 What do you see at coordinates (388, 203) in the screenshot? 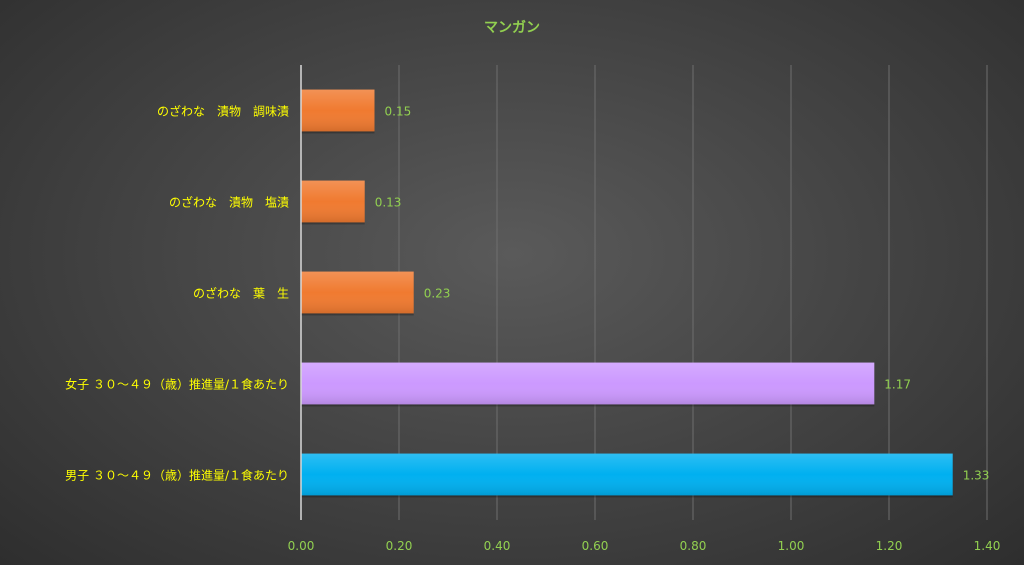
I see `data-label: 0.13` at bounding box center [388, 203].